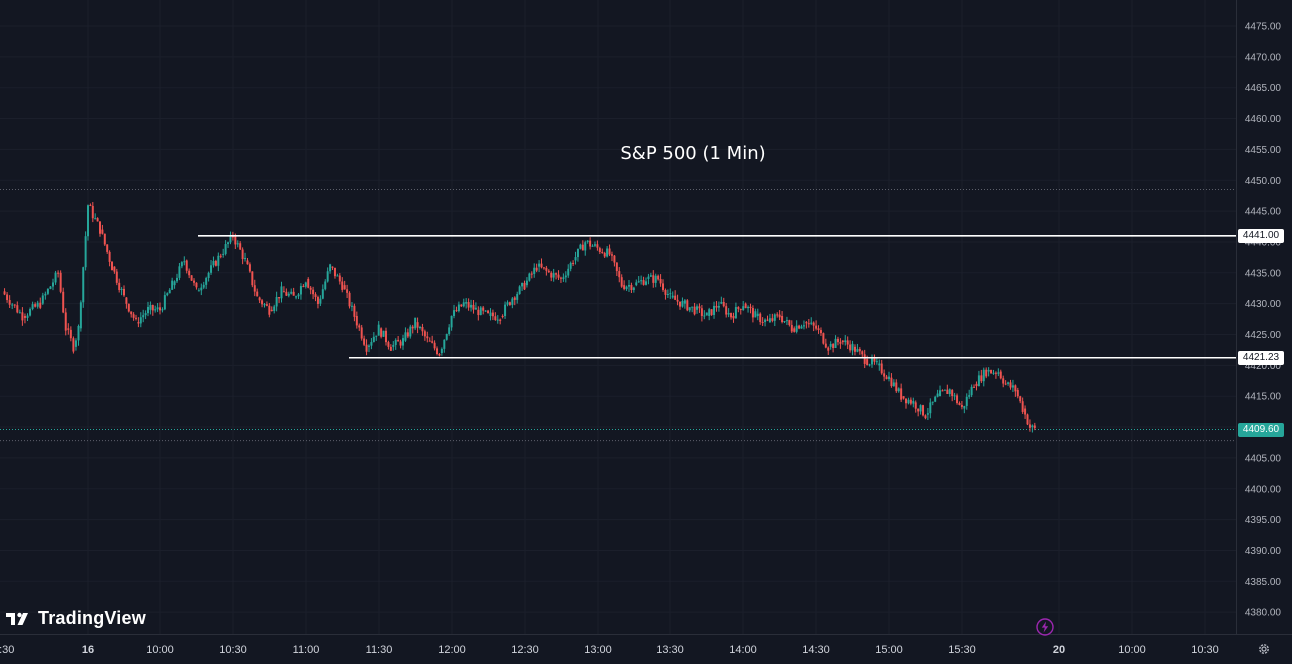 This screenshot has height=664, width=1292. Describe the element at coordinates (1263, 366) in the screenshot. I see `price-tick-label: 4420.00` at that location.